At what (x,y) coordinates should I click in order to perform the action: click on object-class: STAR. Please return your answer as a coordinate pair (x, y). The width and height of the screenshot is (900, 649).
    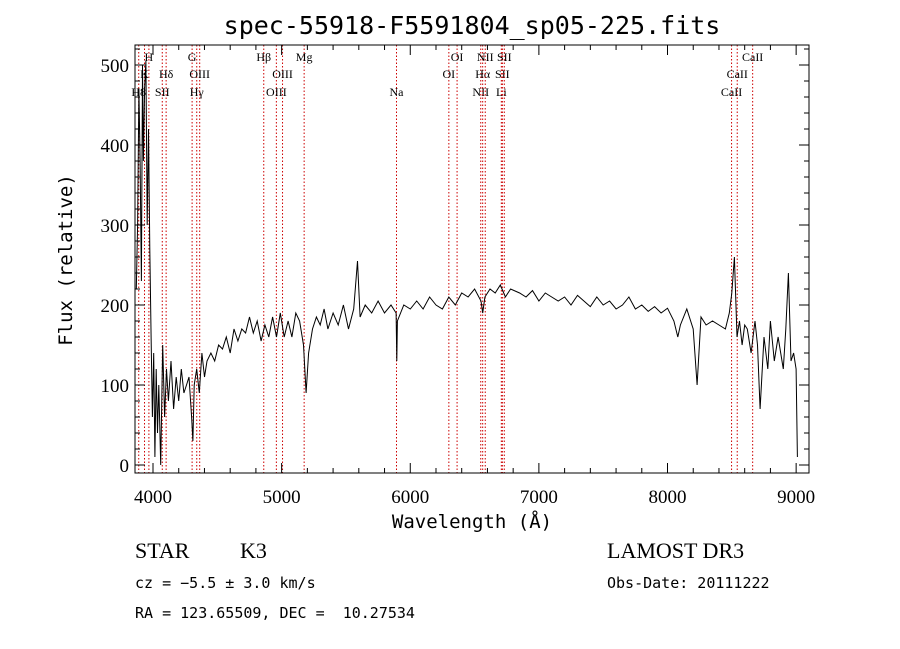
    Looking at the image, I should click on (162, 550).